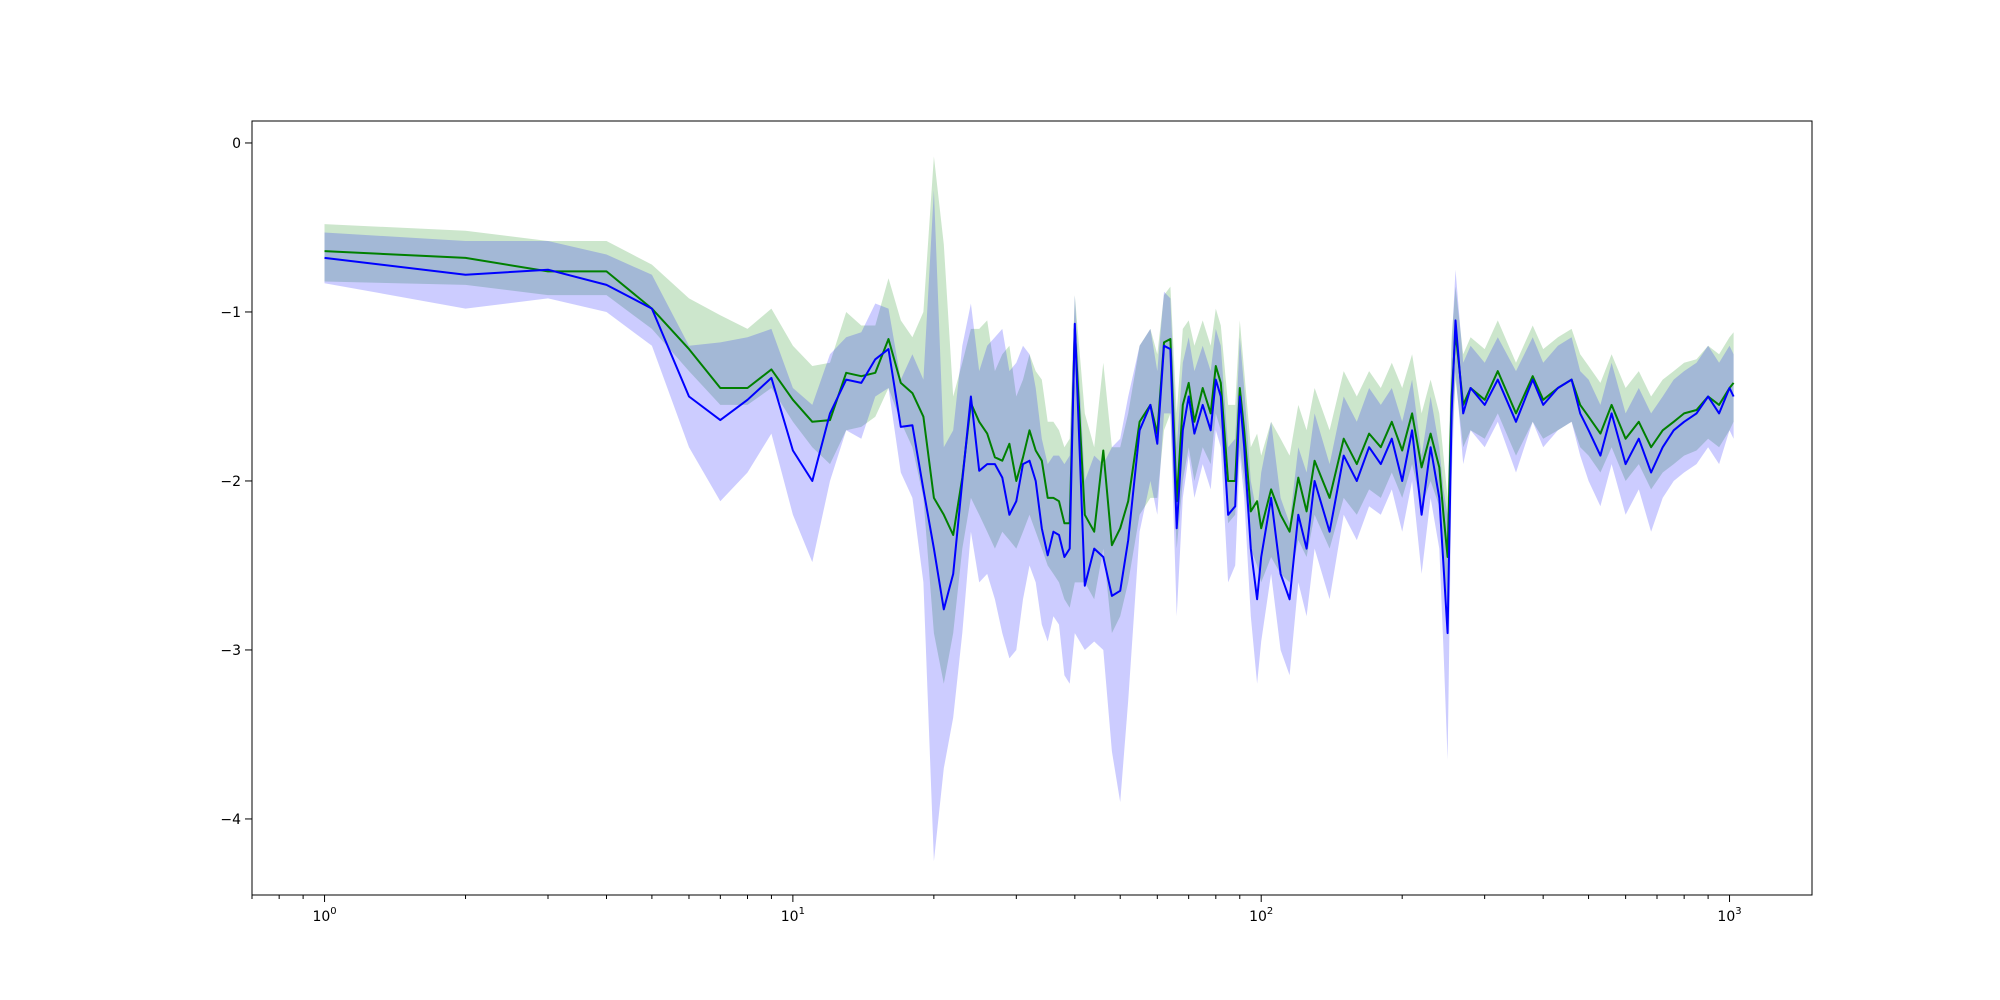 Image resolution: width=2000 pixels, height=1000 pixels. I want to click on x-tick-label: 10³, so click(1729, 915).